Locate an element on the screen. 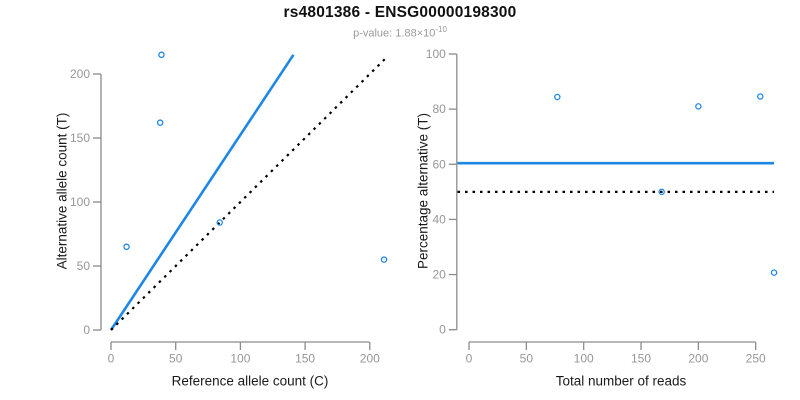  y-axis-tick-label: 80 is located at coordinates (439, 109).